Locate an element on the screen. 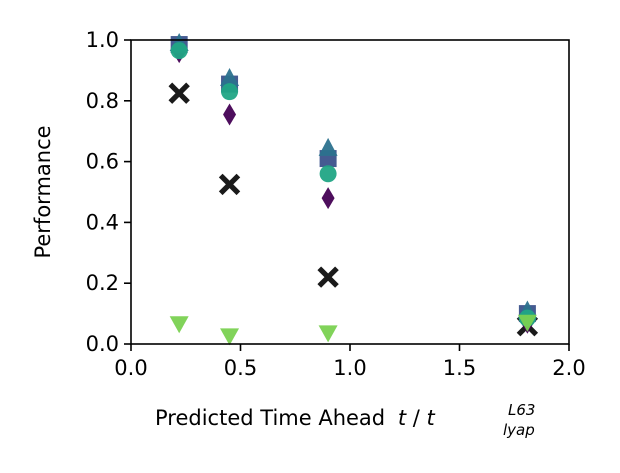  y-axis-ticks: 0.0 0.2 0.4 0.6 0.8 1.0 is located at coordinates (108, 192).